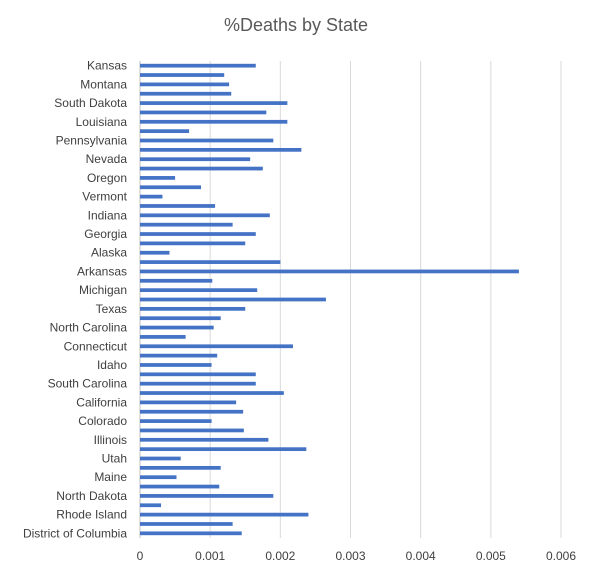 The height and width of the screenshot is (575, 593). I want to click on category-label: South Dakota, so click(90, 103).